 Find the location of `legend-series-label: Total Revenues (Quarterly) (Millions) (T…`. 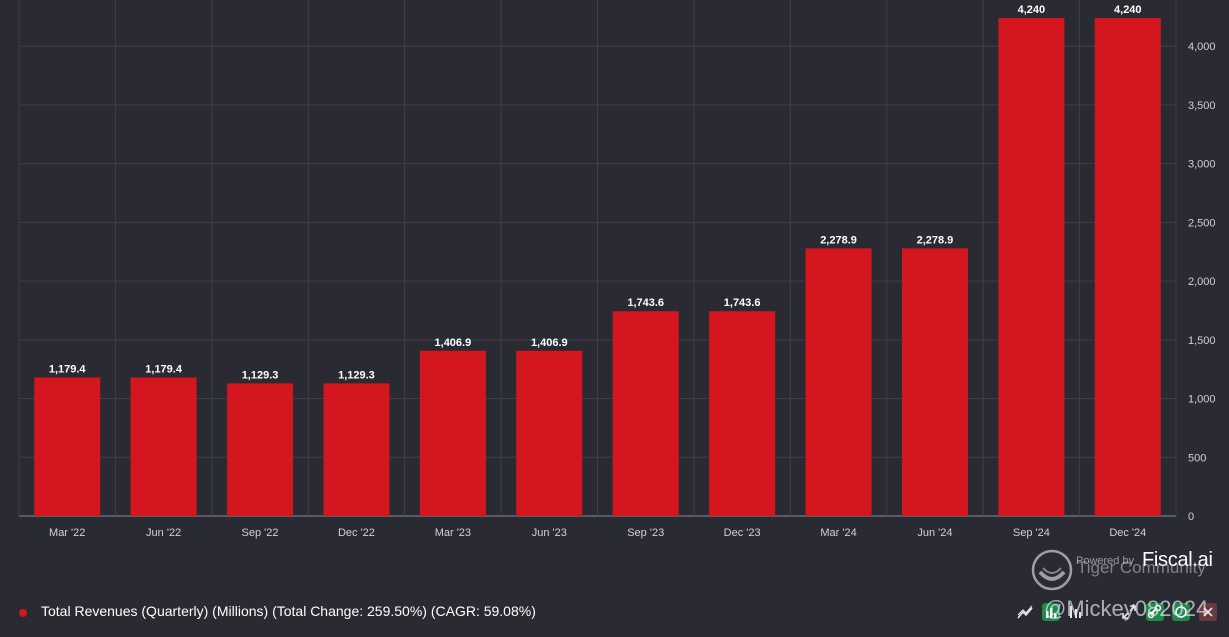

legend-series-label: Total Revenues (Quarterly) (Millions) (T… is located at coordinates (288, 611).